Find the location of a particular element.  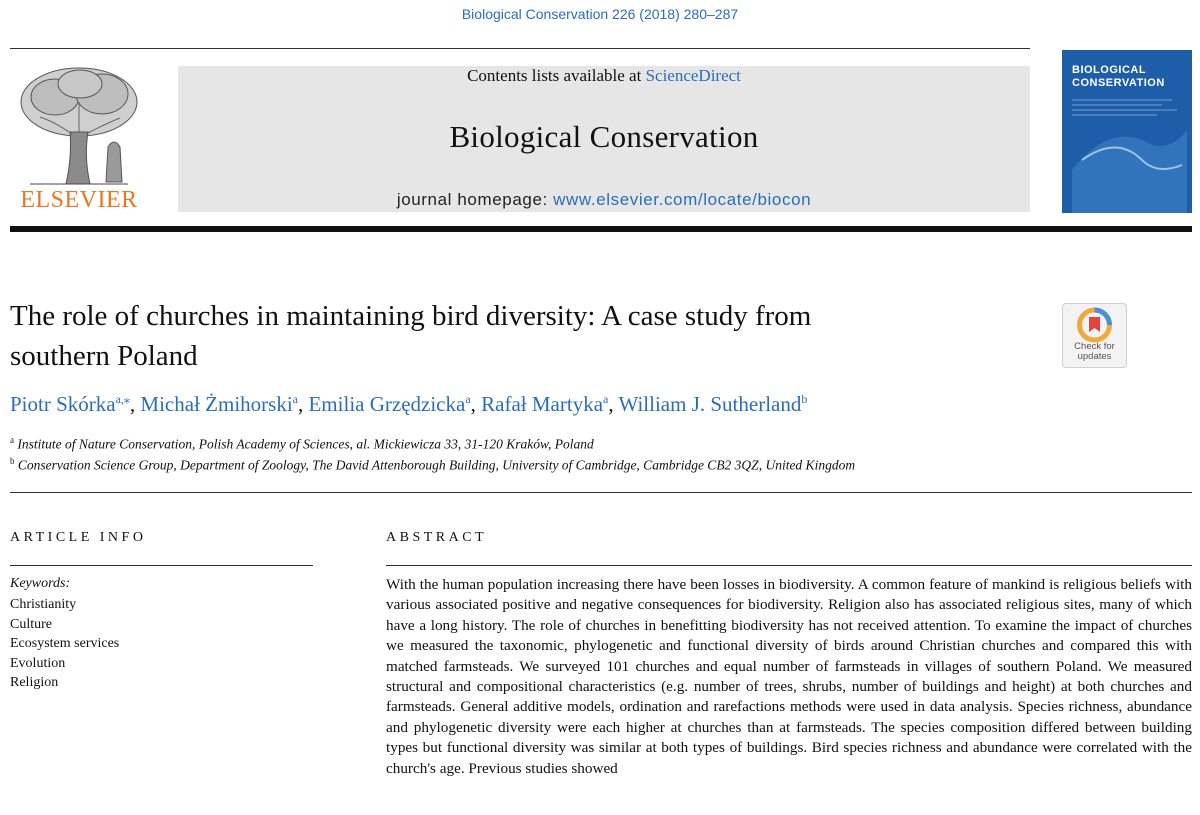

keywords-label: Keywords: is located at coordinates (40, 583).